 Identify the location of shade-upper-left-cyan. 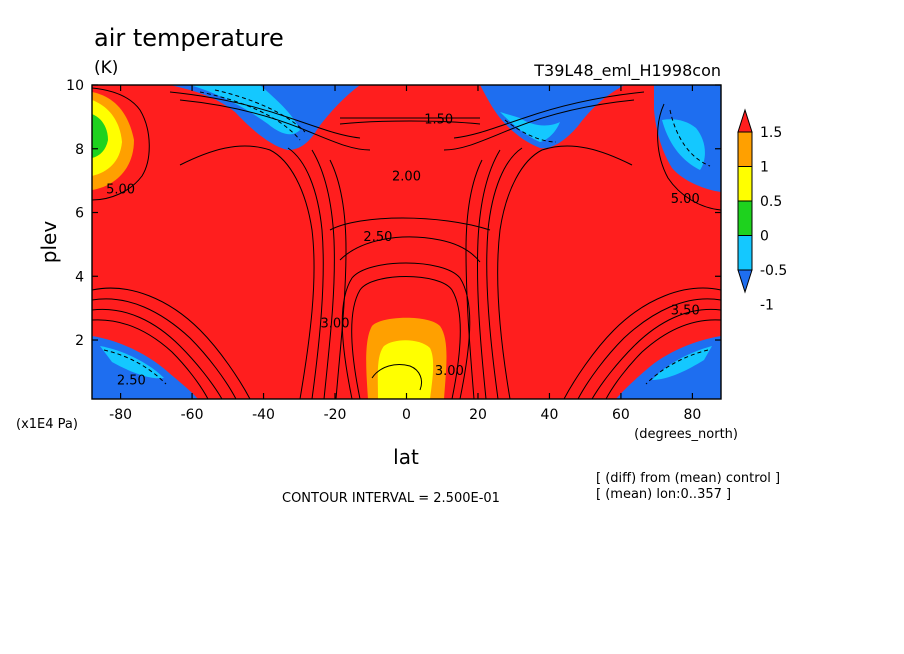
(245, 110).